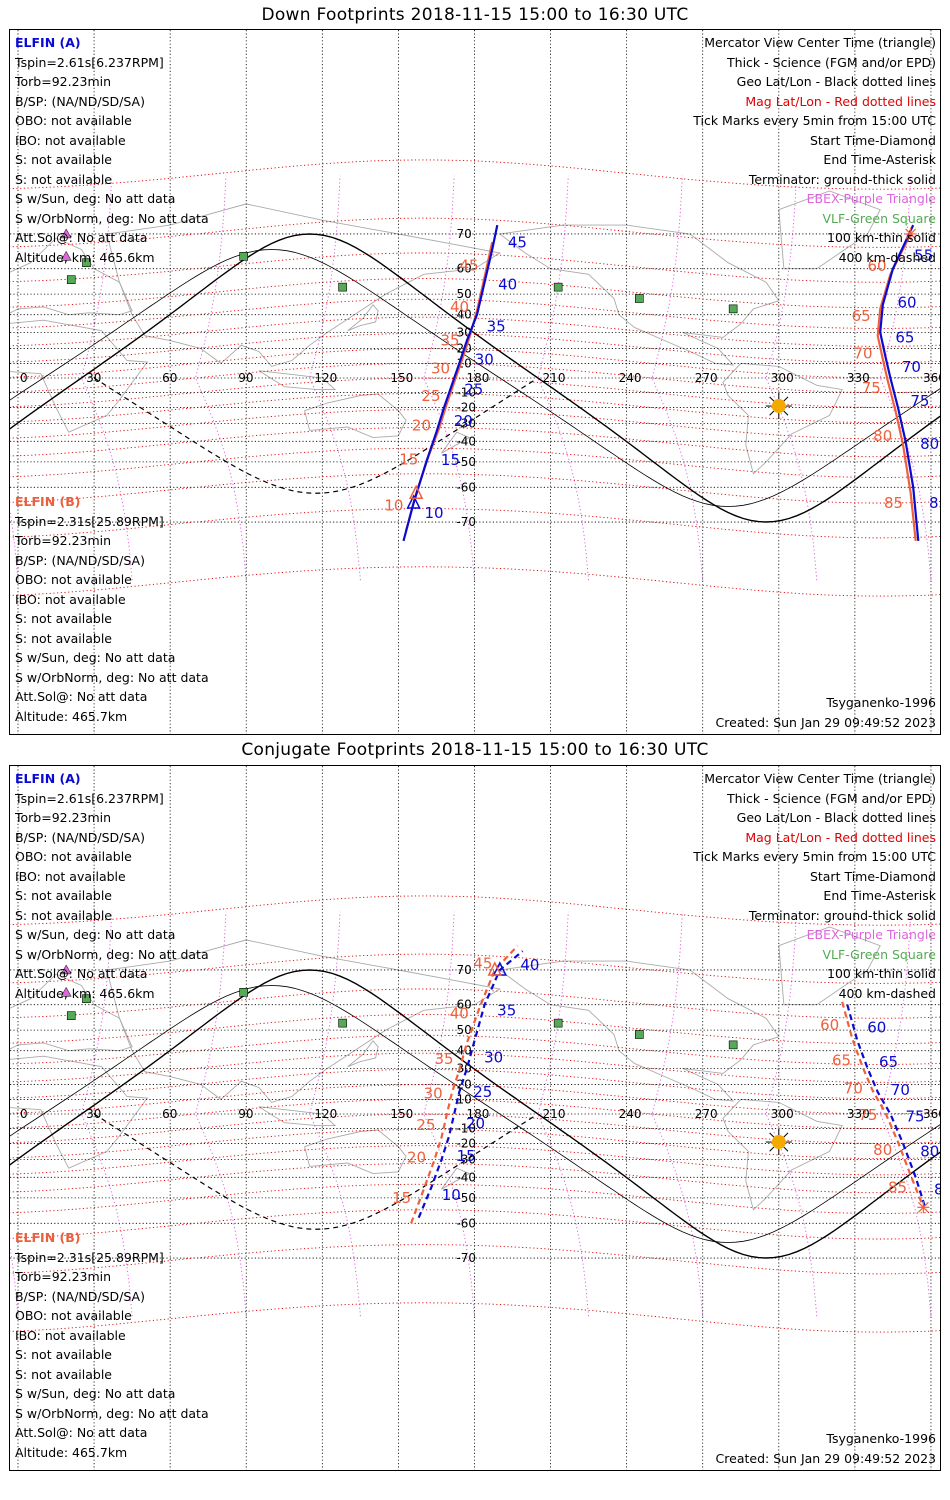  Describe the element at coordinates (433, 1094) in the screenshot. I see `elfin-b-tick-label: 30` at that location.